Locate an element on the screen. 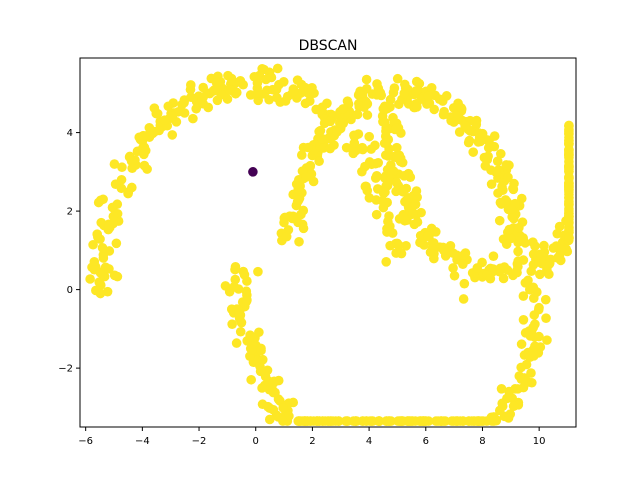  x-tick-label: 0 is located at coordinates (256, 441).